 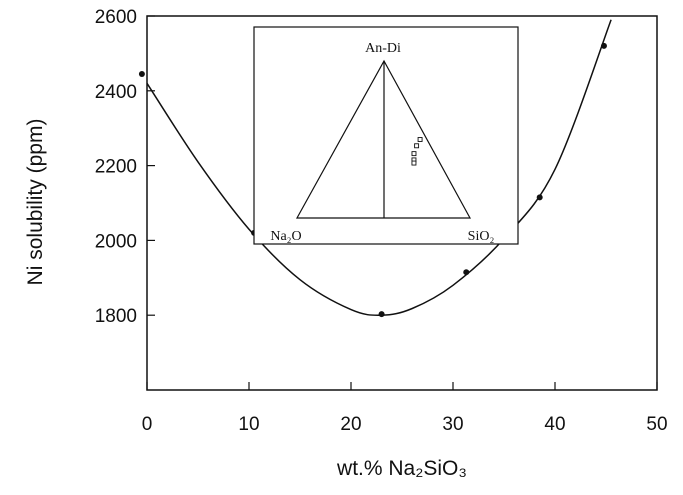 I want to click on inset-points, so click(x=417, y=151).